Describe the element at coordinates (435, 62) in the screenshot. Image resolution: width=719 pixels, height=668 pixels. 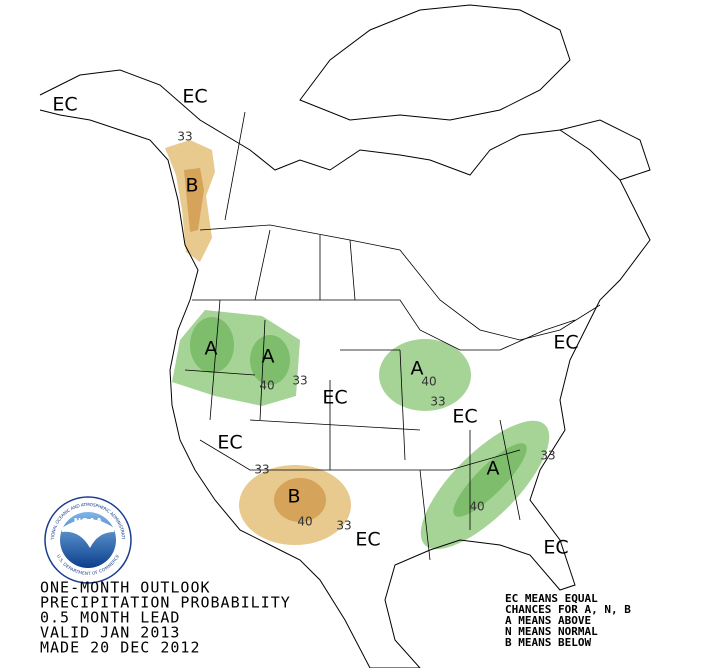
I see `arctic-islands` at that location.